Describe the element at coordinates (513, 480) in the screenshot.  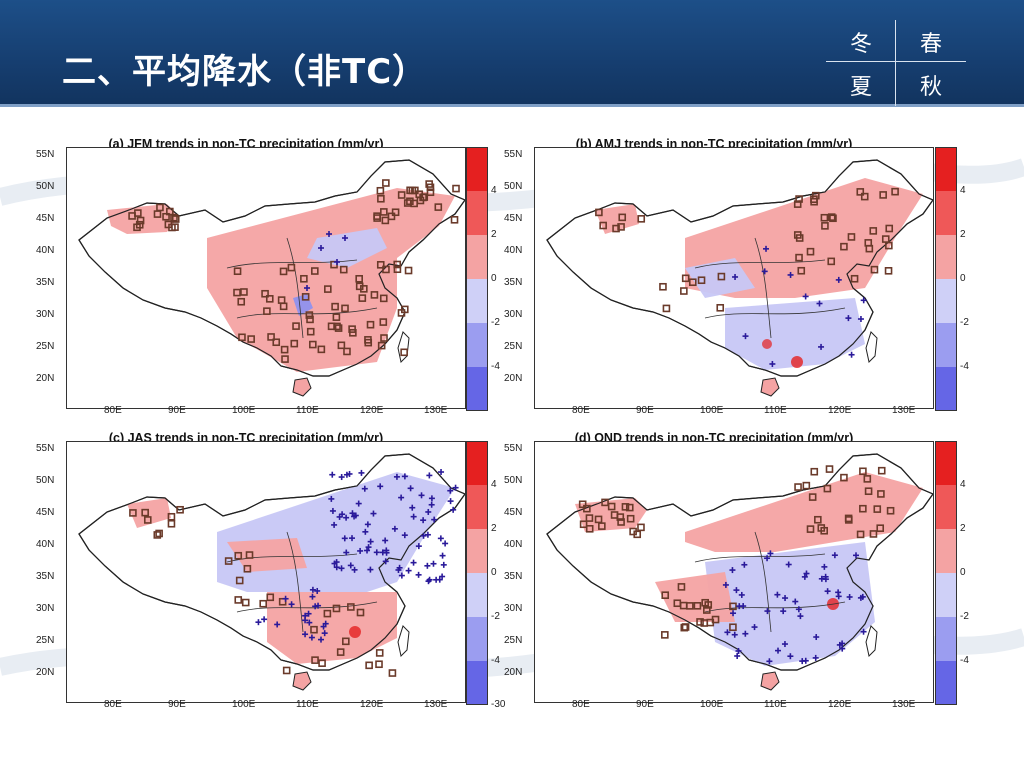
I see `panel-d-lat-tick: 50N` at that location.